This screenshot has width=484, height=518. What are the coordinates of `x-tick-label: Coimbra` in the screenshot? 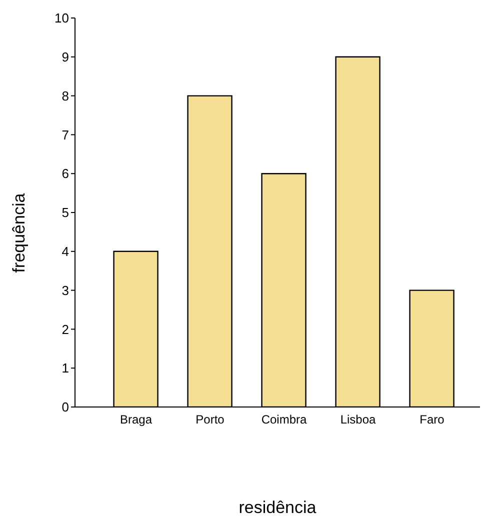 It's located at (284, 419).